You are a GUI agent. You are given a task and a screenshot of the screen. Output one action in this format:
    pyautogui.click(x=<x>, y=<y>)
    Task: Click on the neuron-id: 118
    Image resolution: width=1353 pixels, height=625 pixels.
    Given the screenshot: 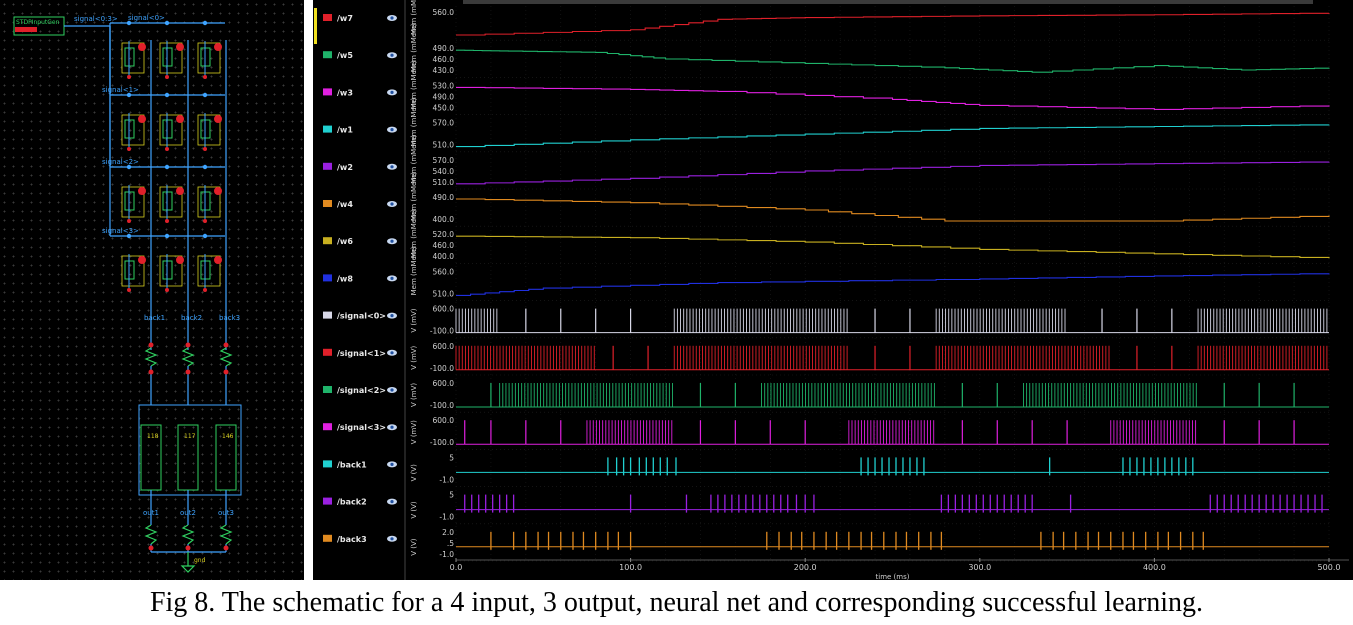 What is the action you would take?
    pyautogui.click(x=153, y=436)
    